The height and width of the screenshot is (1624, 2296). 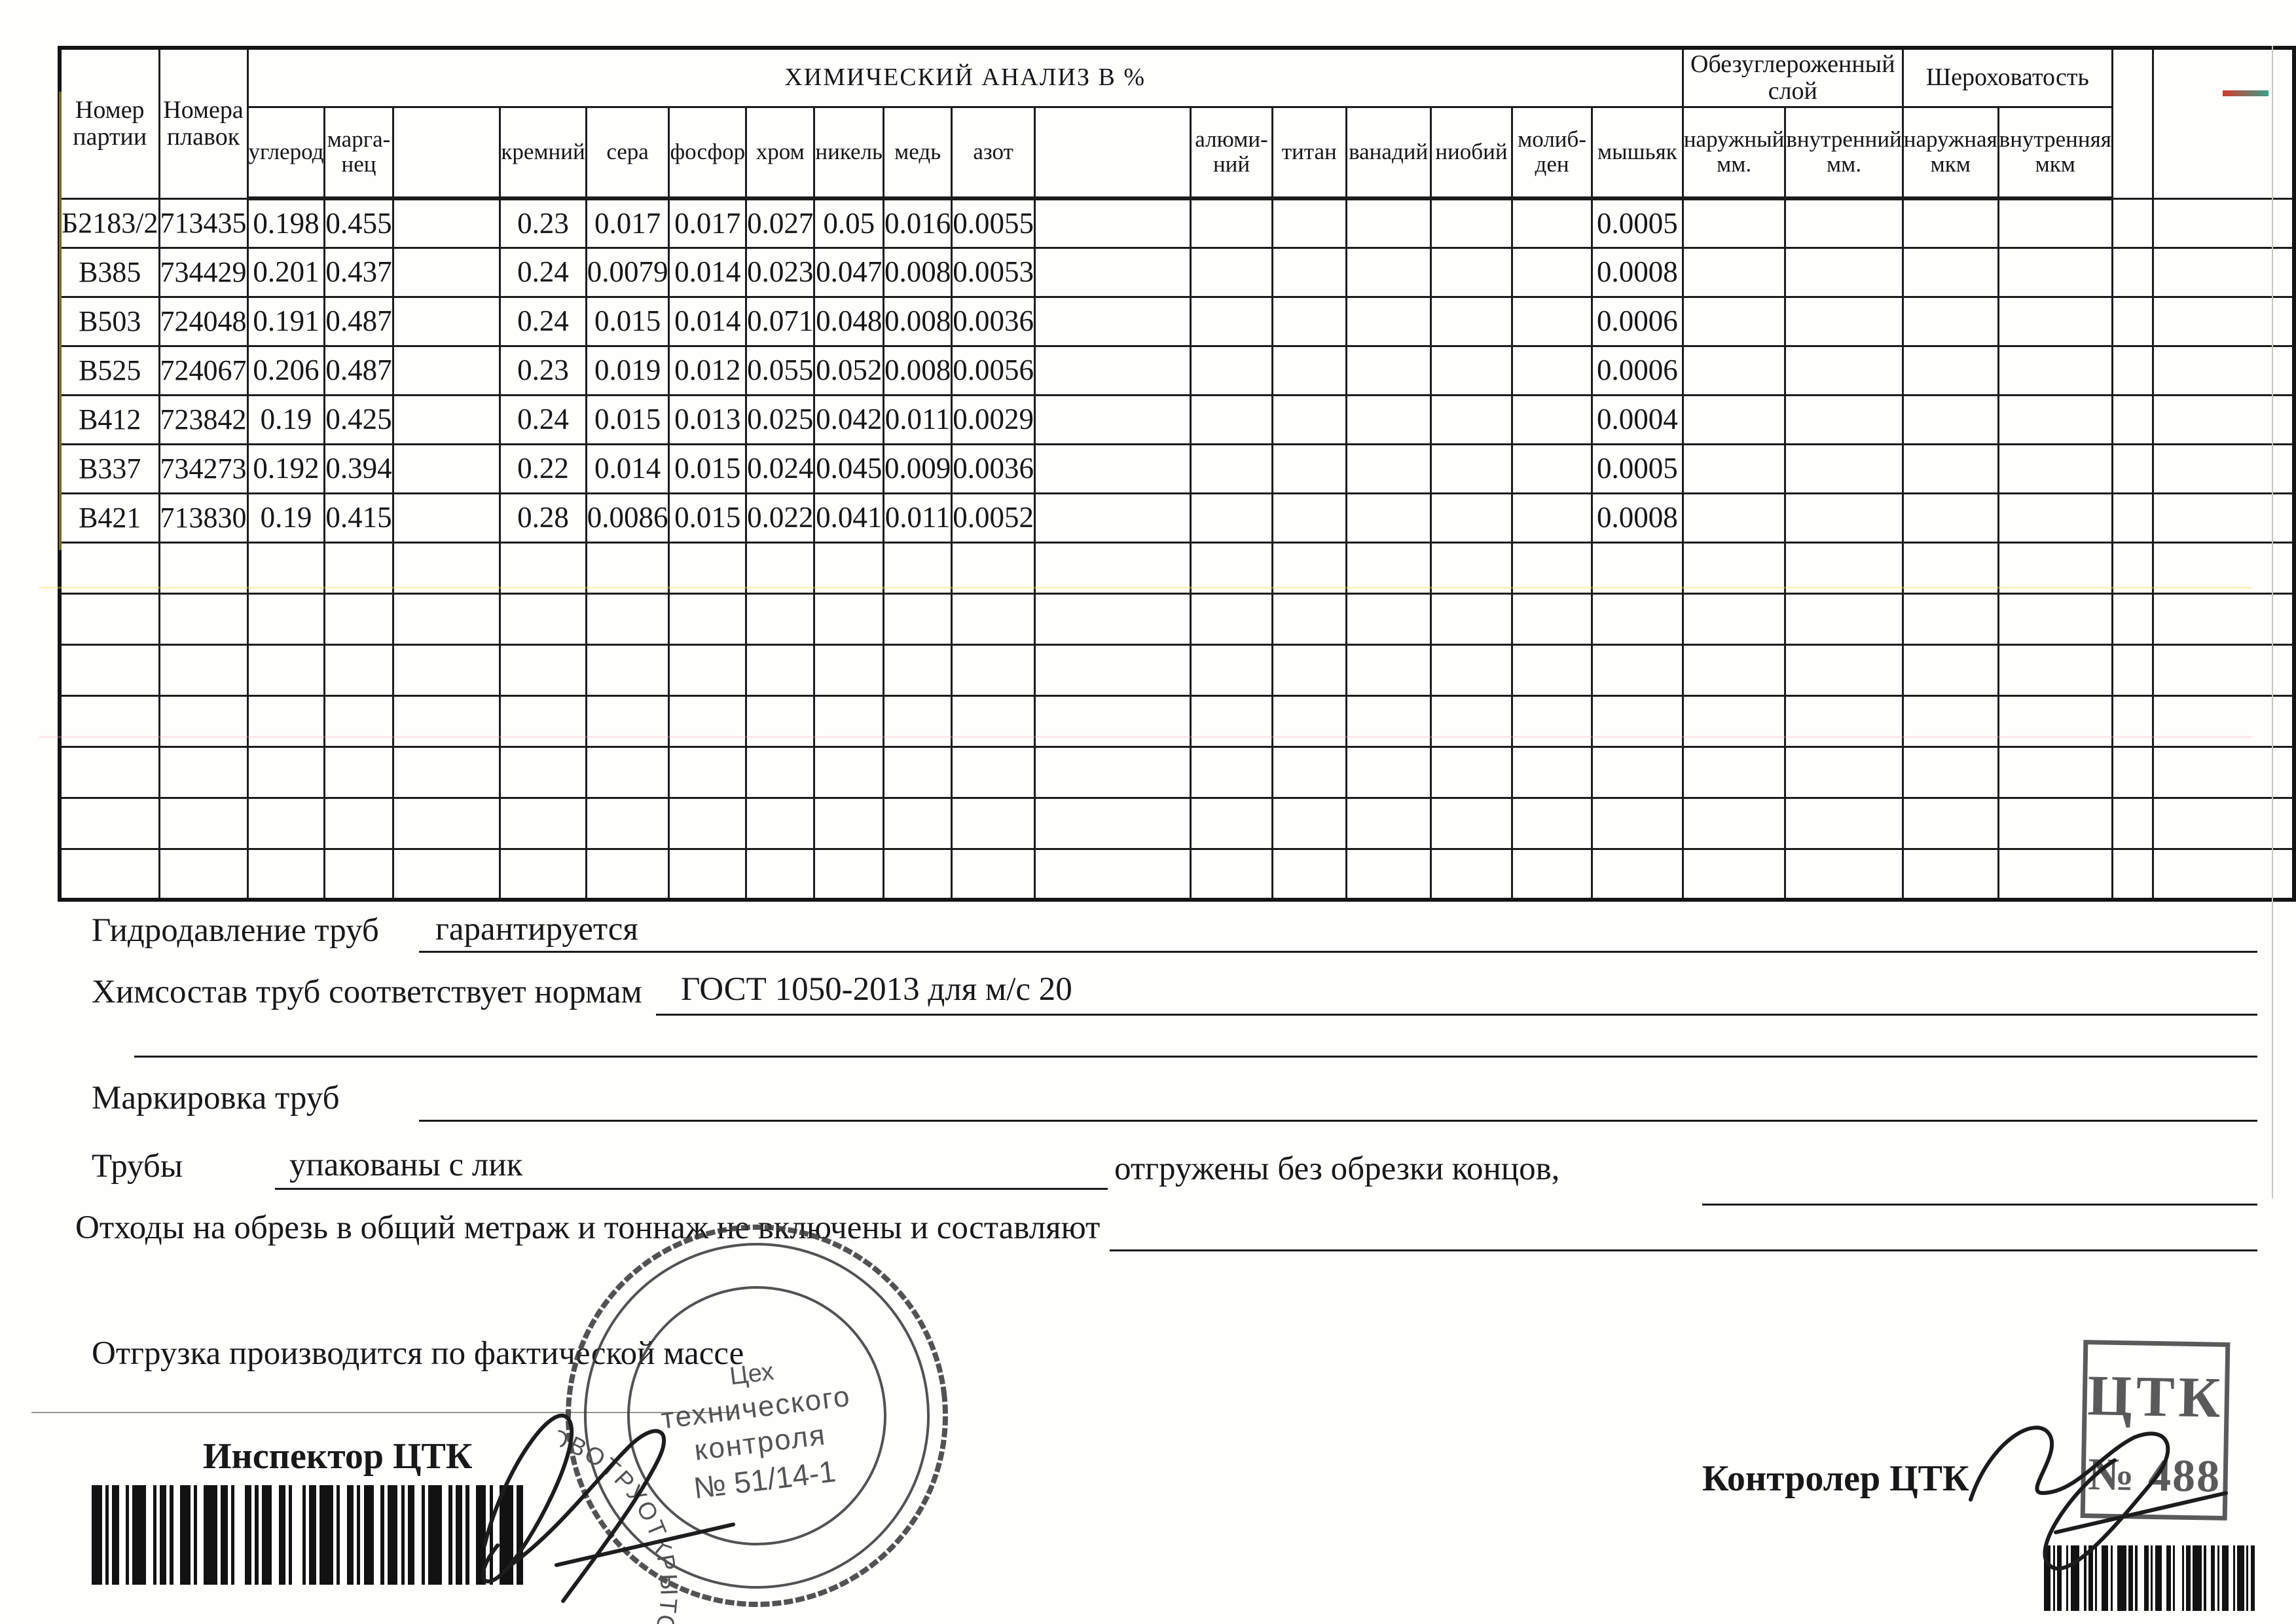 I want to click on shipped-text: отгружены без обрезки концов,, so click(x=1337, y=1169).